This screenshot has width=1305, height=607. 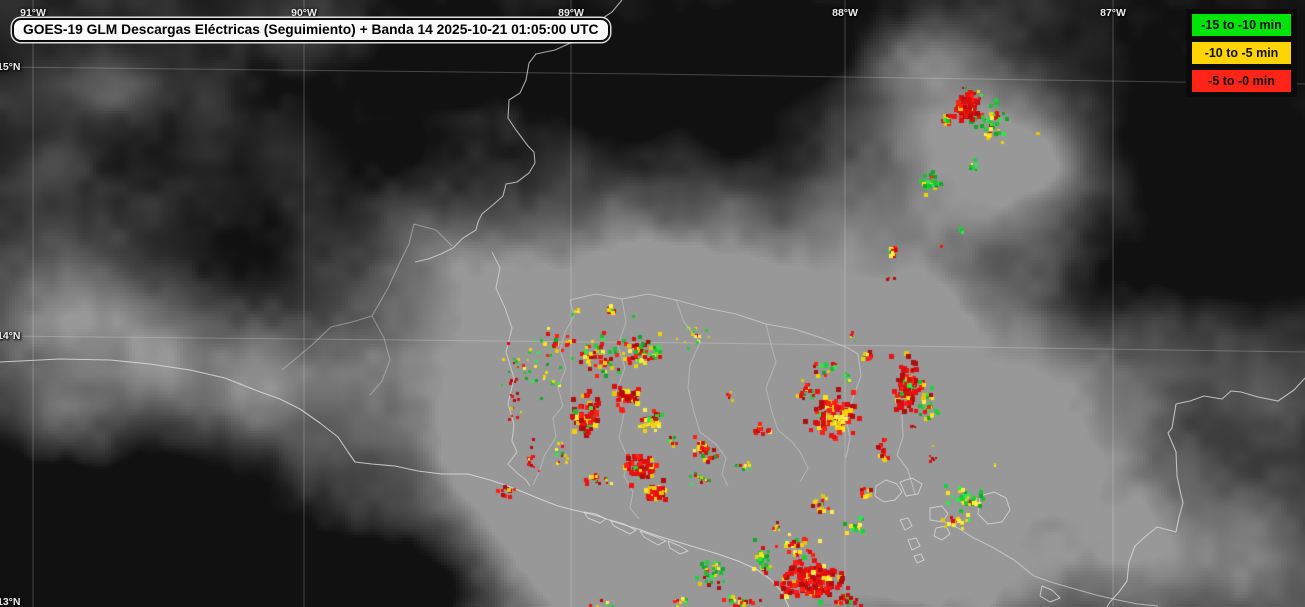 I want to click on longitude-label: 88°W, so click(x=845, y=13).